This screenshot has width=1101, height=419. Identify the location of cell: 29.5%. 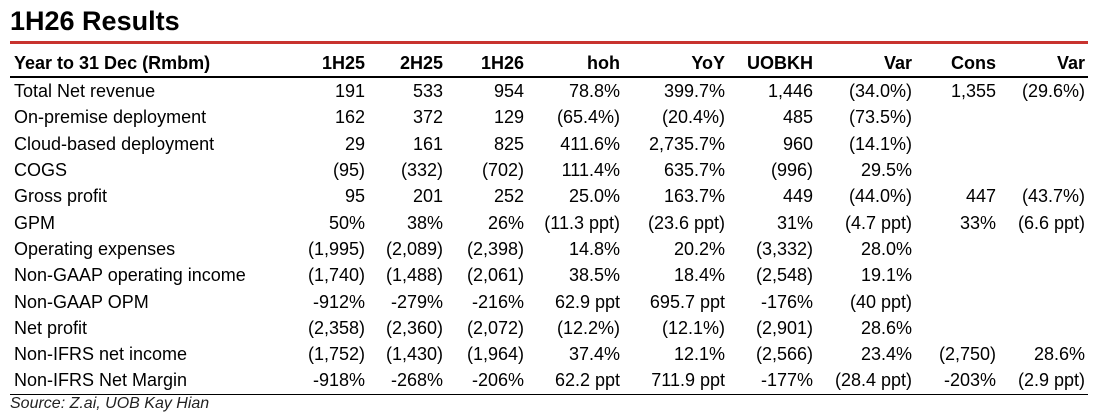
(886, 170).